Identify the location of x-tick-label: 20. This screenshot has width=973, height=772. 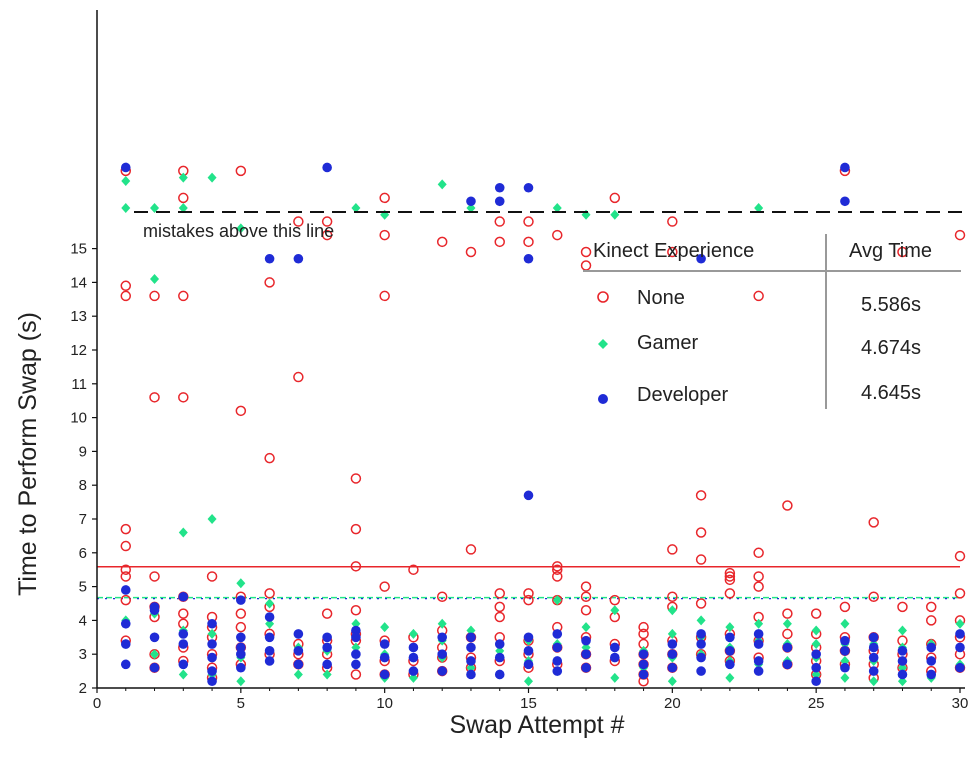
(672, 703).